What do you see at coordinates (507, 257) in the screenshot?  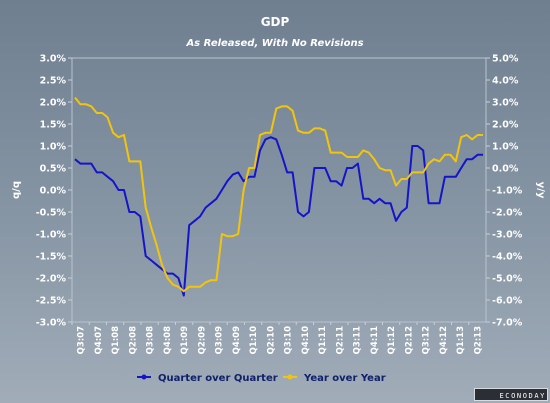 I see `y-right-tick-label: -4.0%` at bounding box center [507, 257].